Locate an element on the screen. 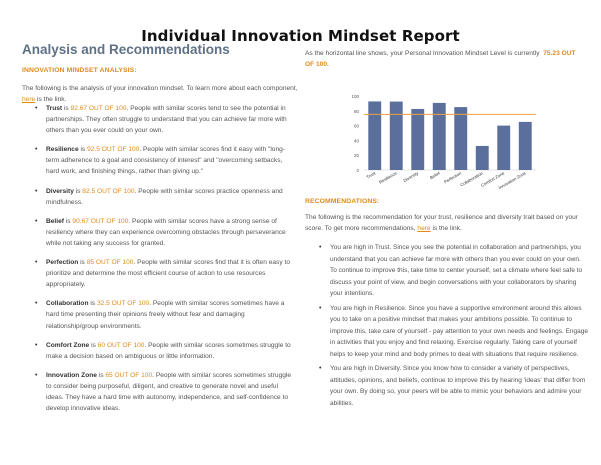 The image size is (601, 465). y-tick-label: 0 is located at coordinates (357, 170).